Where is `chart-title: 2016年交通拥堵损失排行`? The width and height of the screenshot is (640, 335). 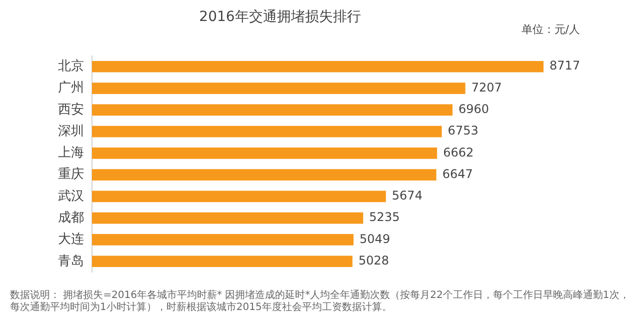 chart-title: 2016年交通拥堵损失排行 is located at coordinates (280, 17).